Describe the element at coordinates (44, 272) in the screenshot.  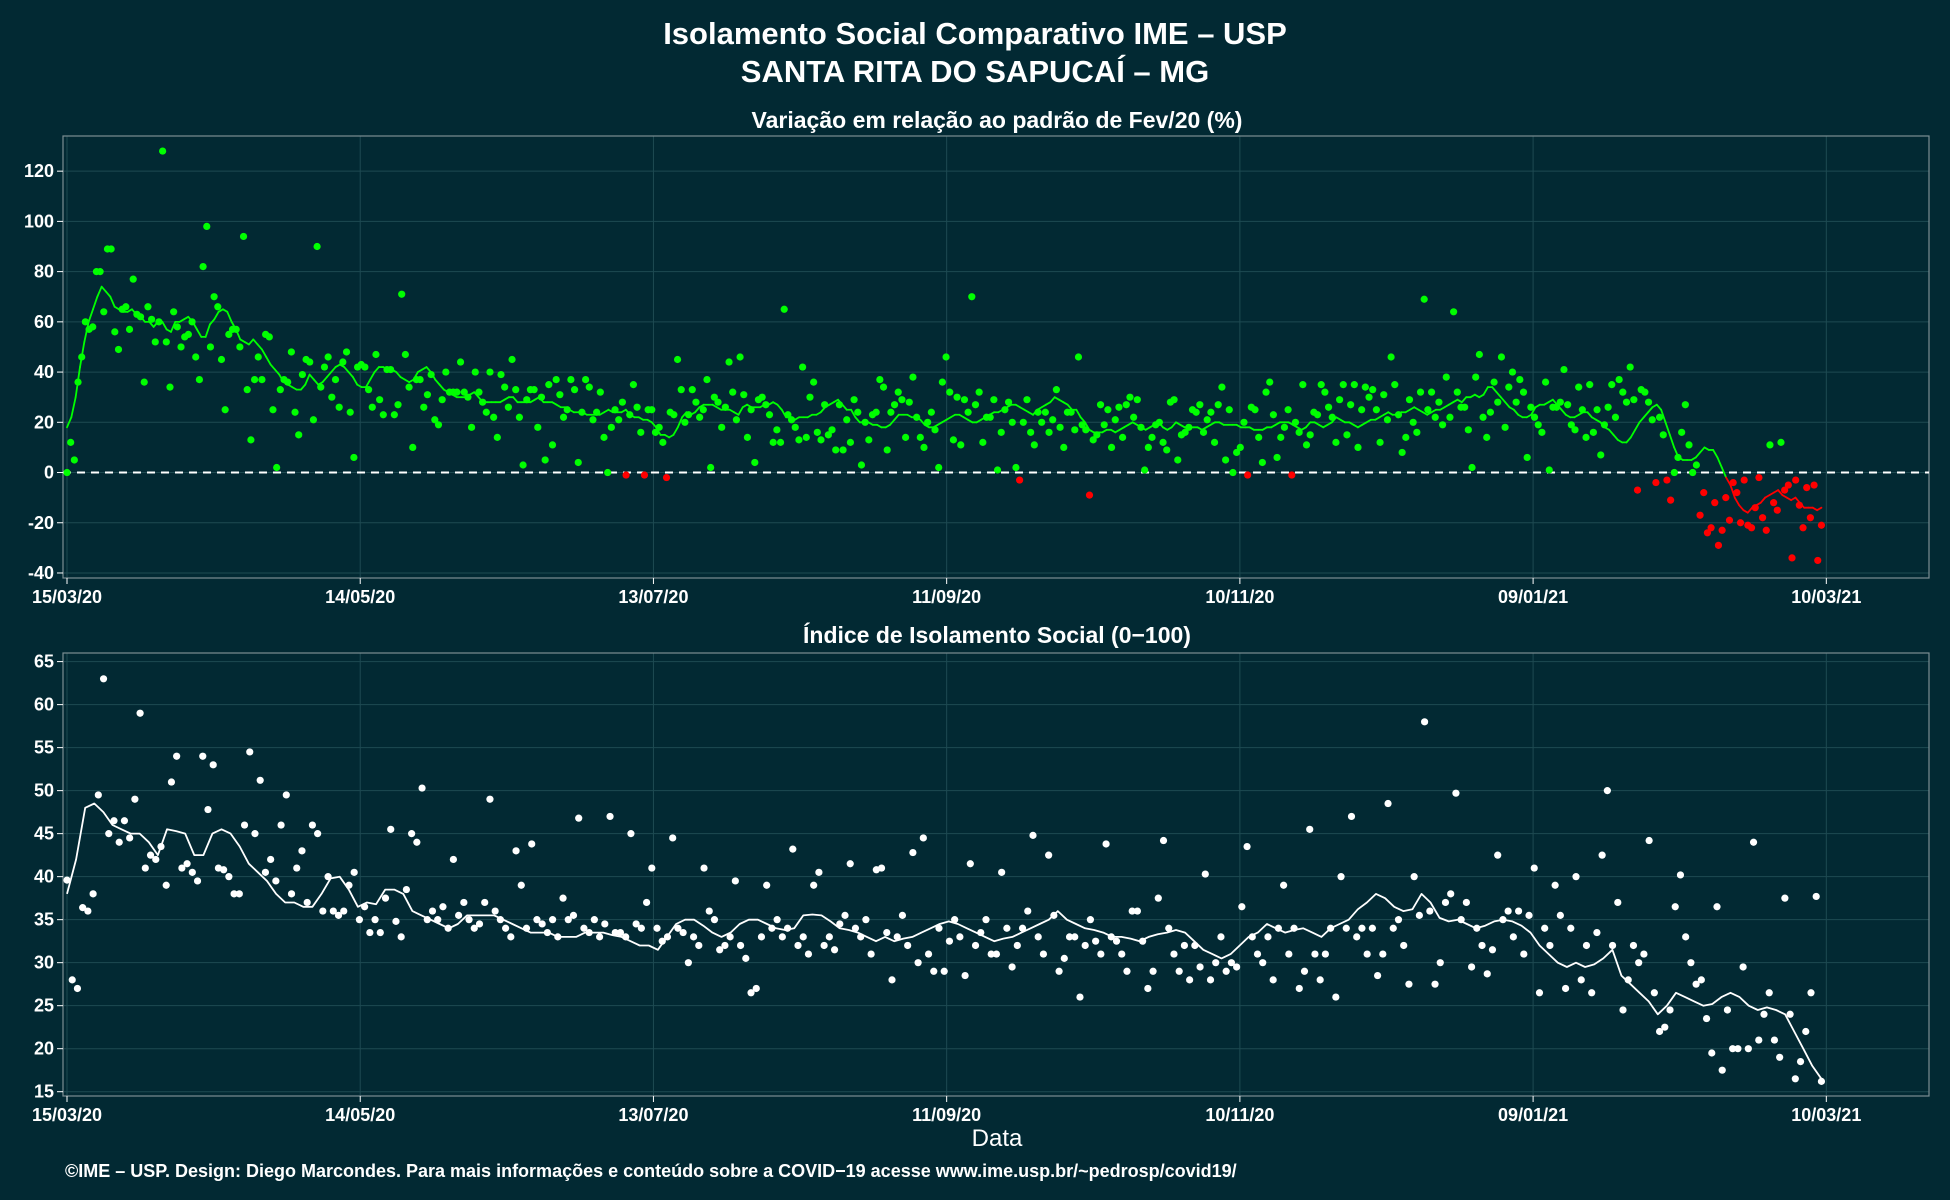
I see `y-tick-label: 80` at that location.